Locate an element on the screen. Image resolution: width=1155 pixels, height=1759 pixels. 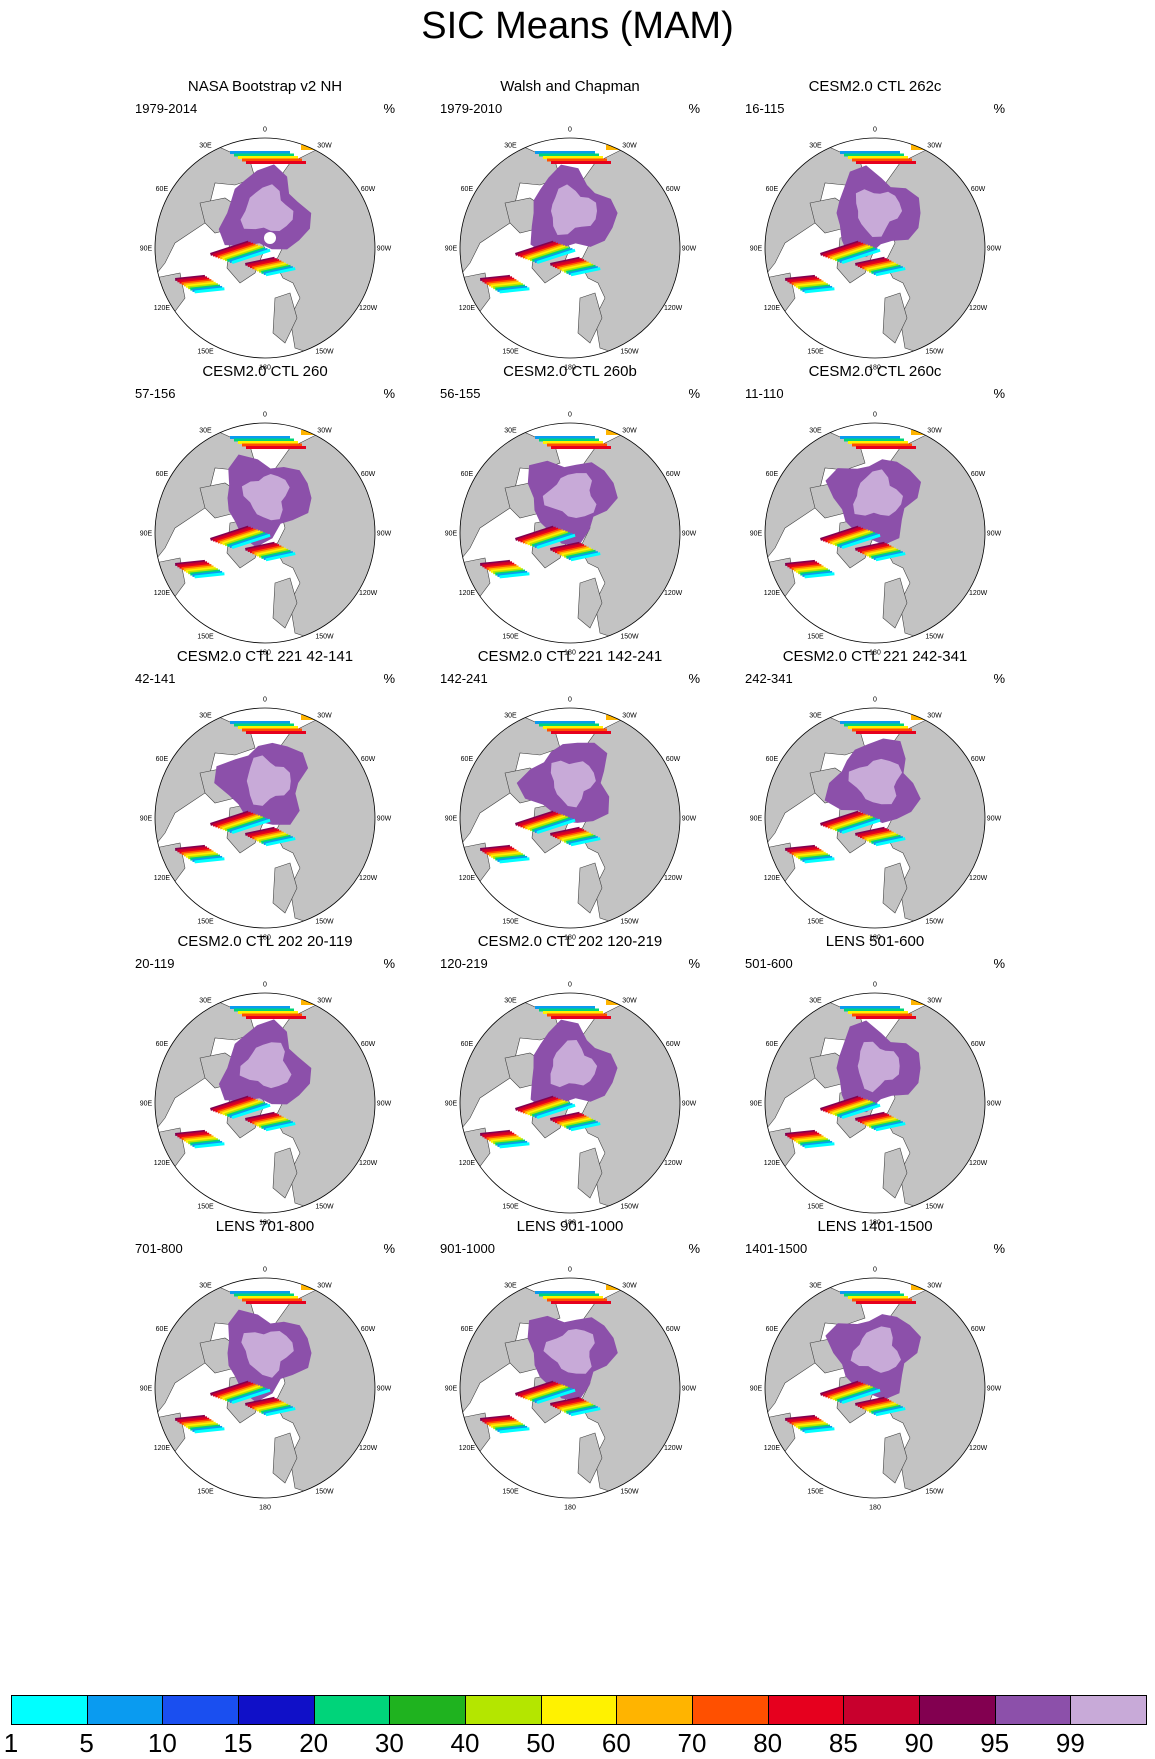
colorbar-label: 20 is located at coordinates (314, 1743).